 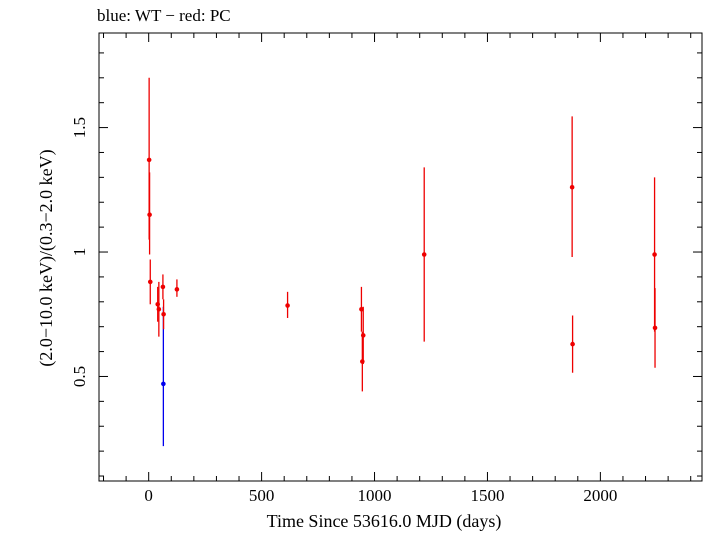 What do you see at coordinates (164, 15) in the screenshot?
I see `chart-title: blue: WT − red: PC` at bounding box center [164, 15].